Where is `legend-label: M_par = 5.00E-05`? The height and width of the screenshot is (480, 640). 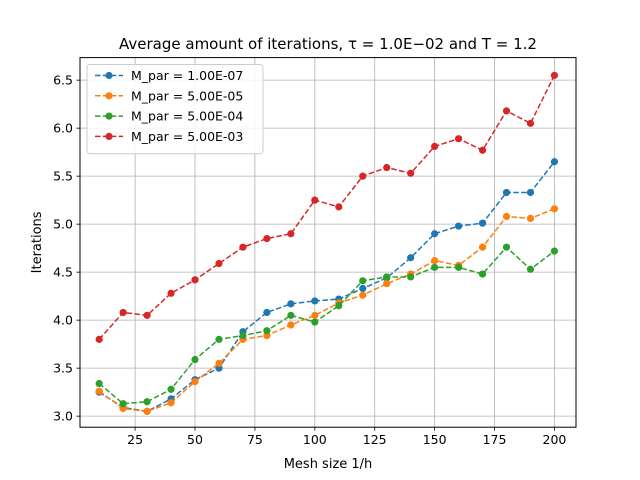 legend-label: M_par = 5.00E-05 is located at coordinates (187, 95).